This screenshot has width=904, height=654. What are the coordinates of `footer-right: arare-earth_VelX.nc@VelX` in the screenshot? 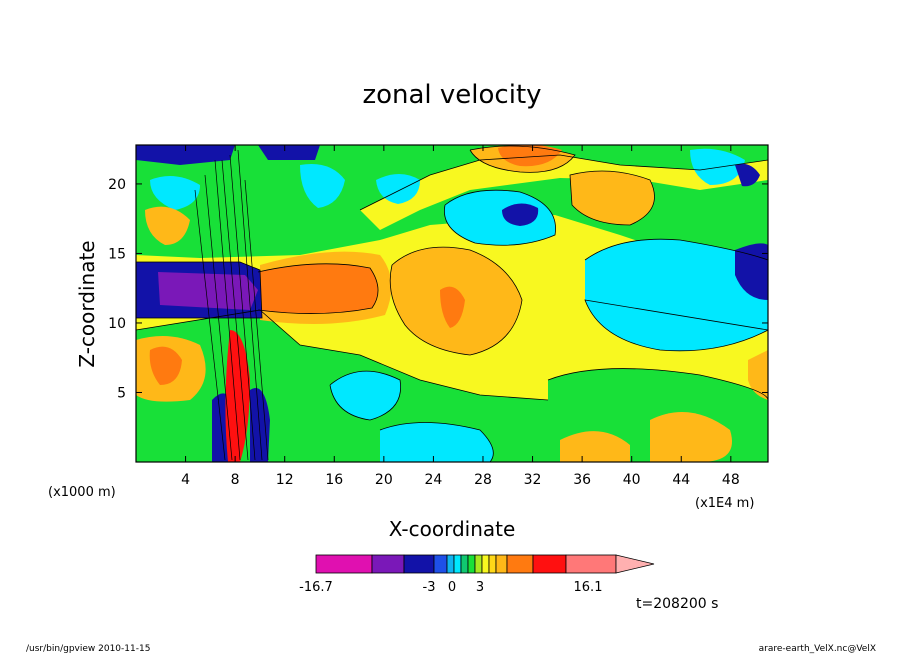 It's located at (817, 649).